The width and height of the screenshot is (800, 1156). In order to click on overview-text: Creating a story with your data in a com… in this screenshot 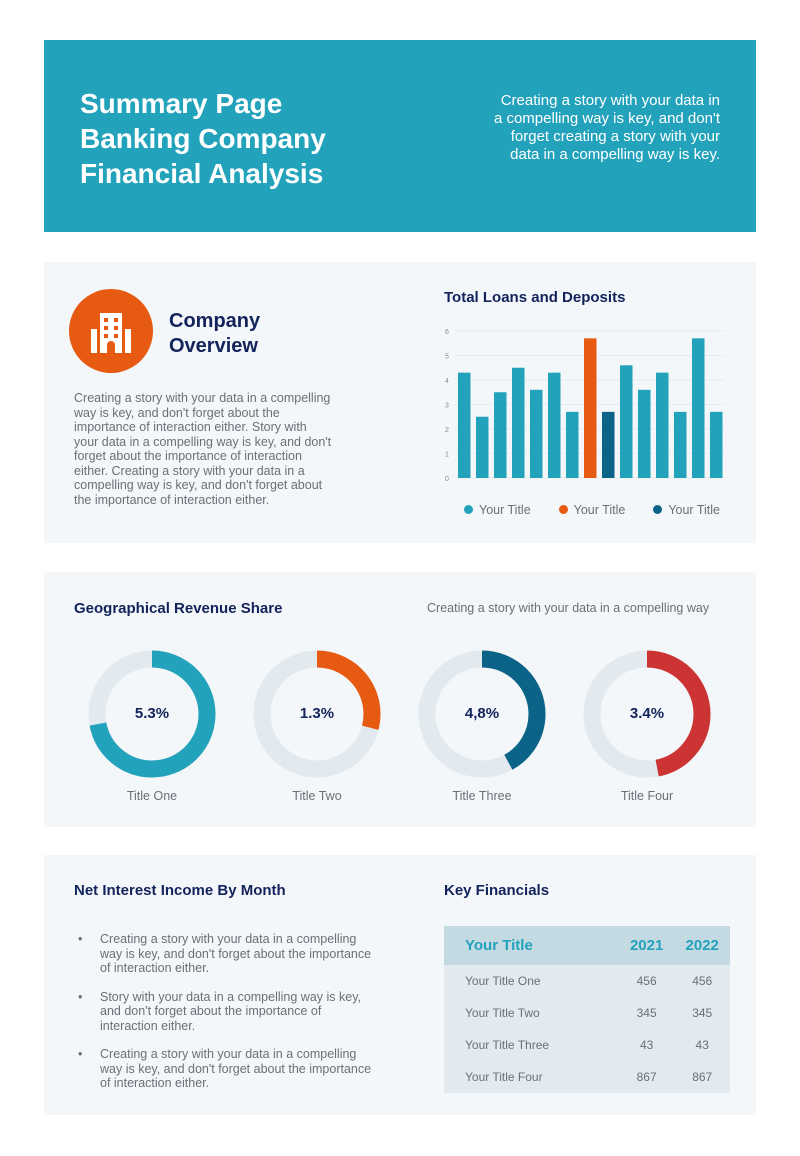, I will do `click(203, 449)`.